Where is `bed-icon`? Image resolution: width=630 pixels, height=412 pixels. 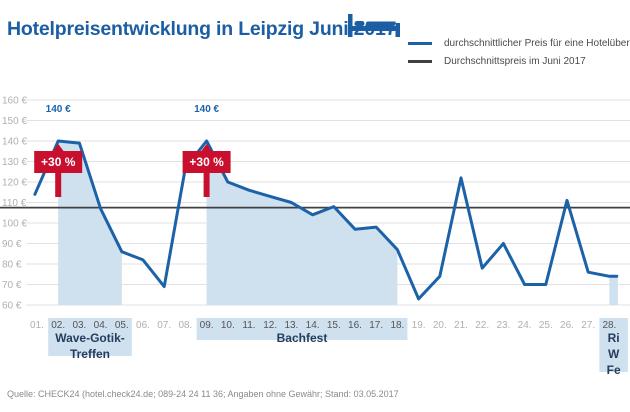 bed-icon is located at coordinates (374, 25).